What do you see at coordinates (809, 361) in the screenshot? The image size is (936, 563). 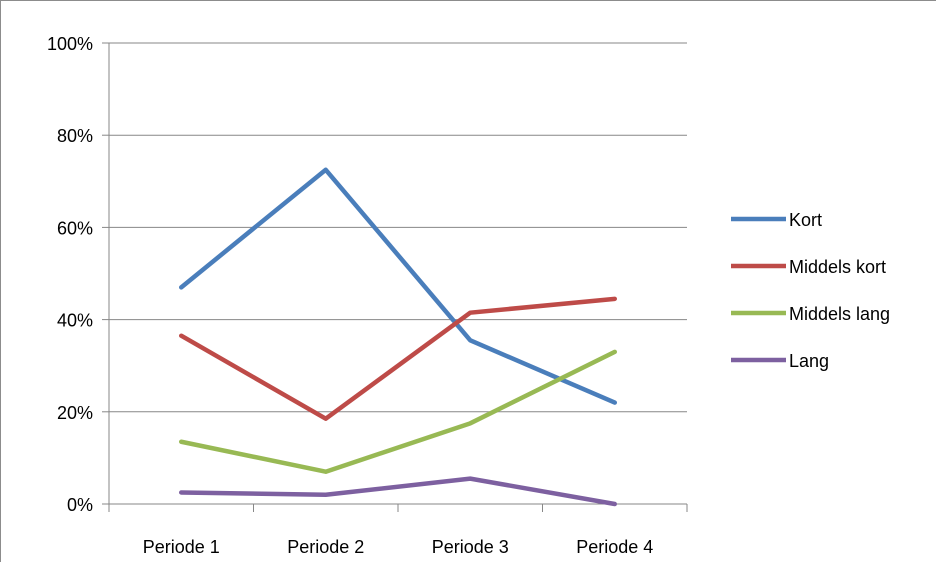 I see `legend-label: Lang` at bounding box center [809, 361].